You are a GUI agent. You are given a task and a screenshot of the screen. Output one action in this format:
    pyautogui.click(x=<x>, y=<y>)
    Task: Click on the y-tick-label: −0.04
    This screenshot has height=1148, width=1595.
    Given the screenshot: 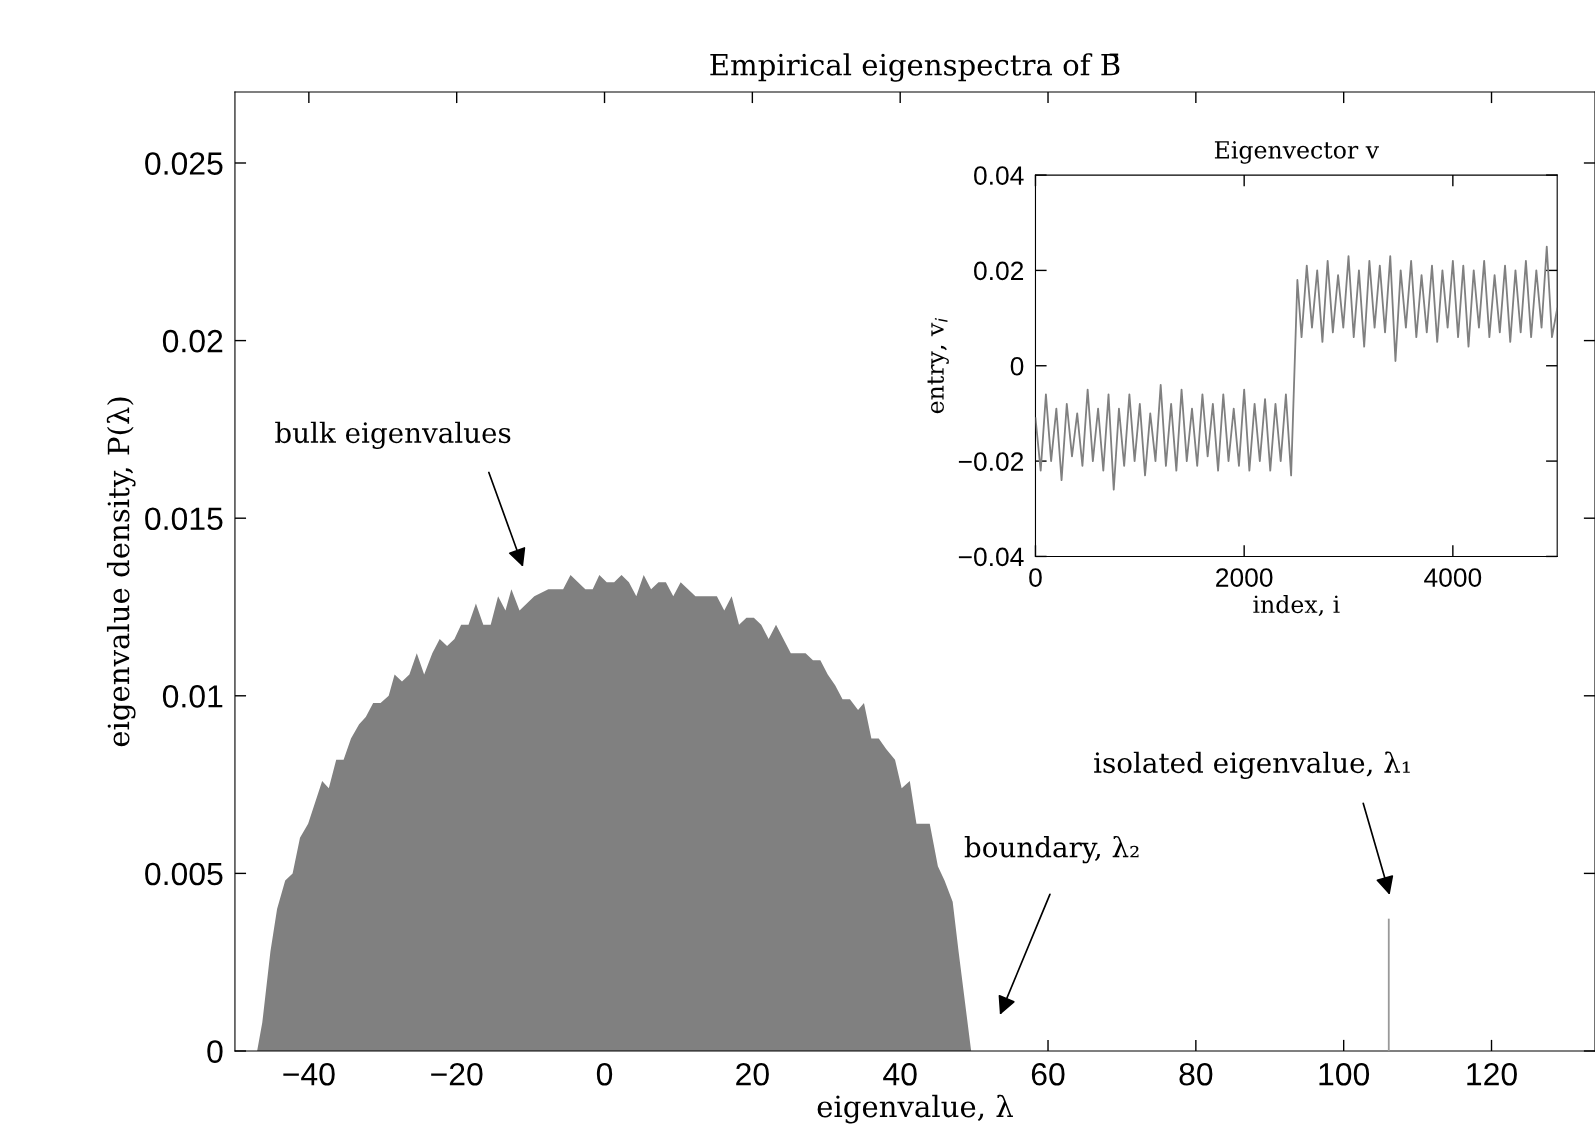 What is the action you would take?
    pyautogui.click(x=991, y=557)
    